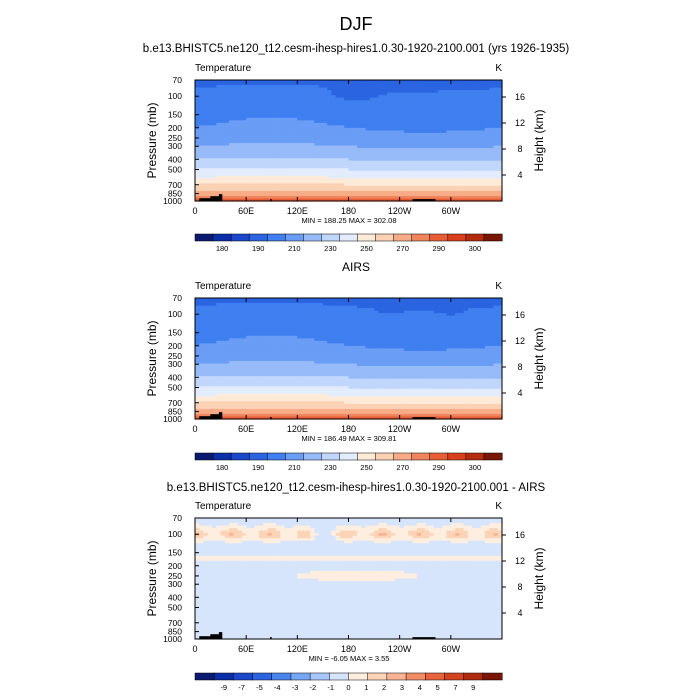 Image resolution: width=700 pixels, height=700 pixels. Describe the element at coordinates (258, 467) in the screenshot. I see `panel-1-colorbar-label: 190` at that location.